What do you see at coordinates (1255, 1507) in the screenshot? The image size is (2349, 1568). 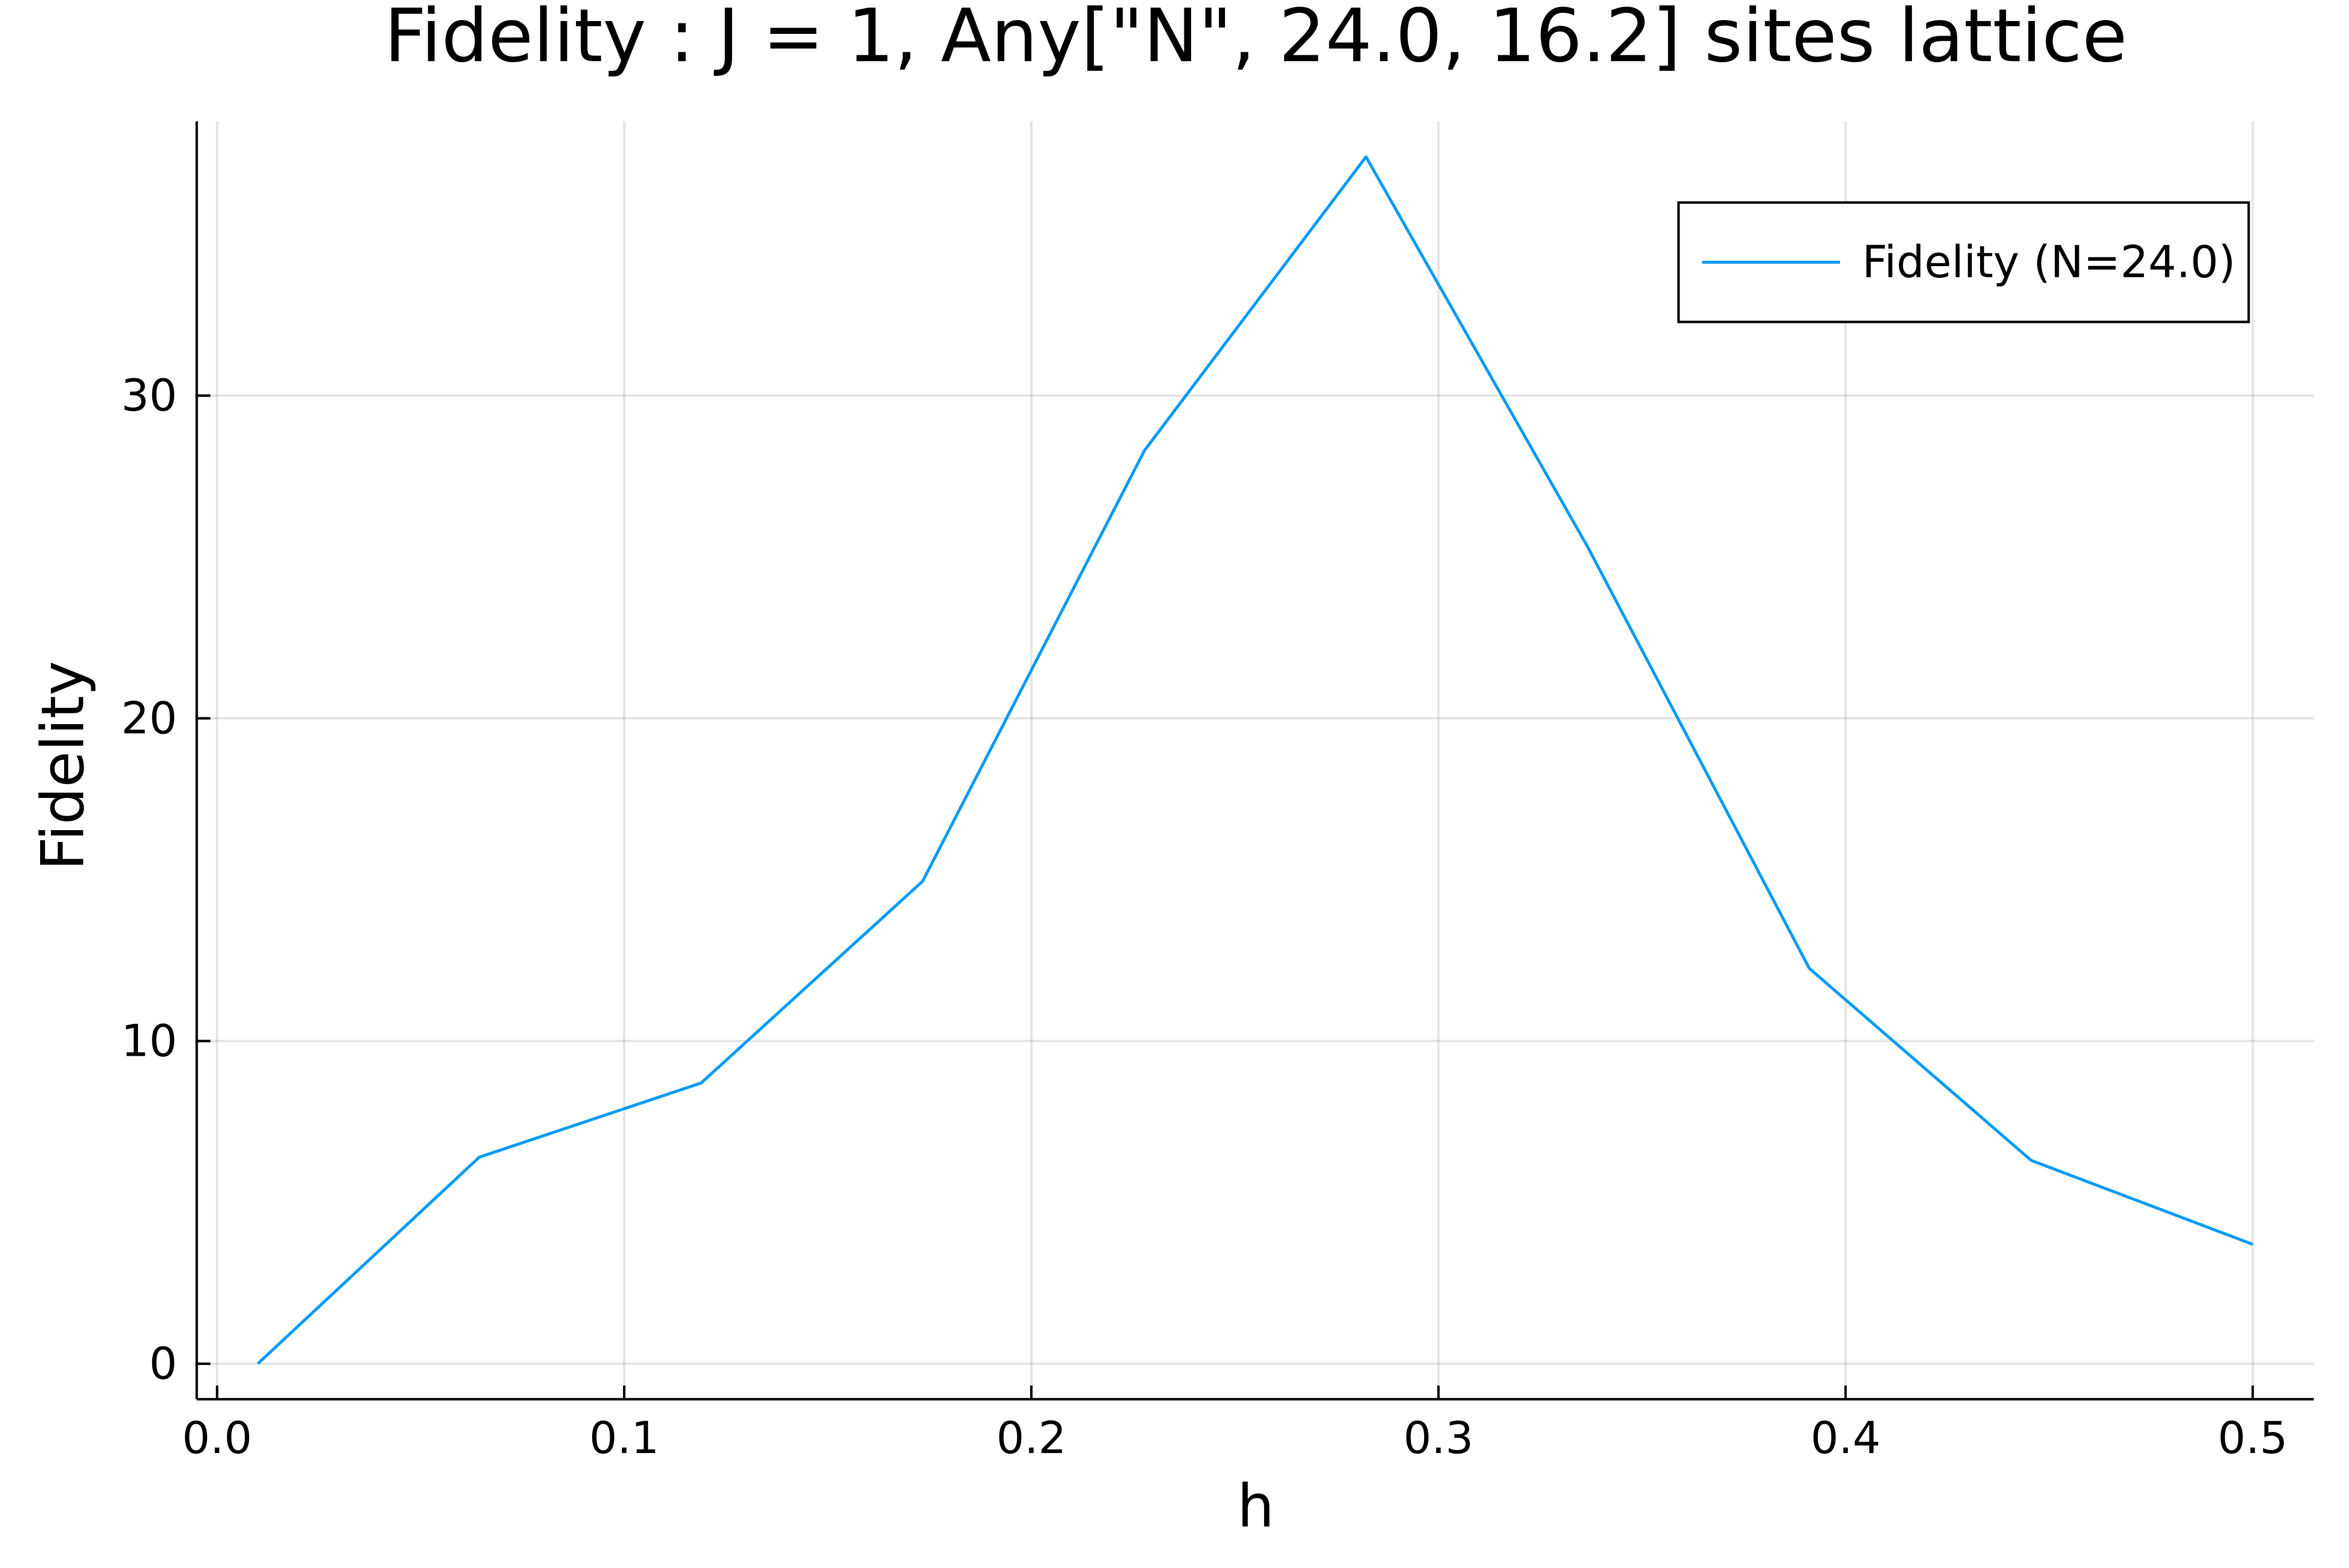 I see `x-axis-label: h` at bounding box center [1255, 1507].